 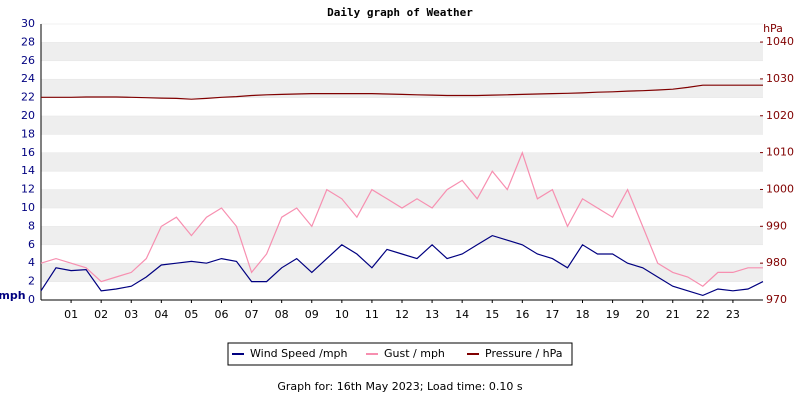 What do you see at coordinates (28, 115) in the screenshot?
I see `y-tick-label: 20` at bounding box center [28, 115].